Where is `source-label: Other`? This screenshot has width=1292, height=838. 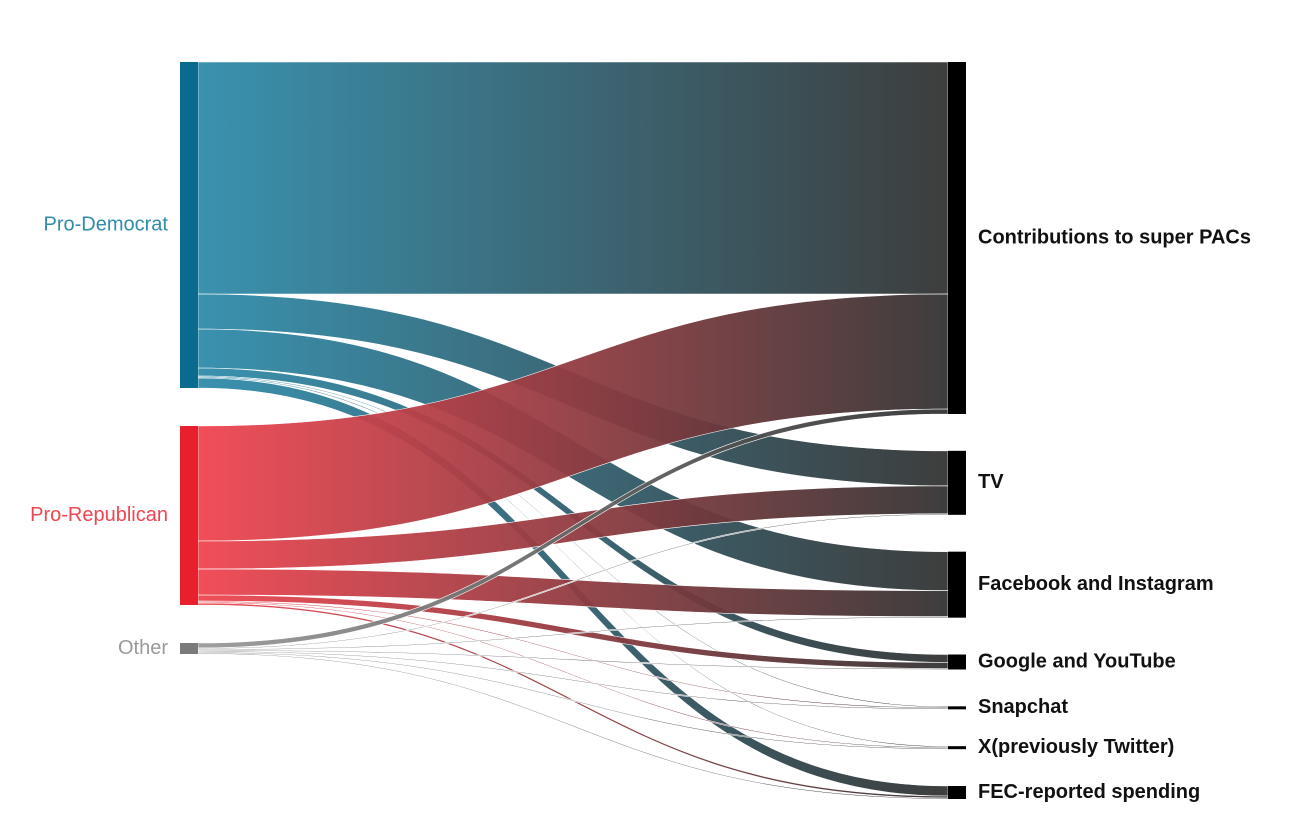 source-label: Other is located at coordinates (143, 648).